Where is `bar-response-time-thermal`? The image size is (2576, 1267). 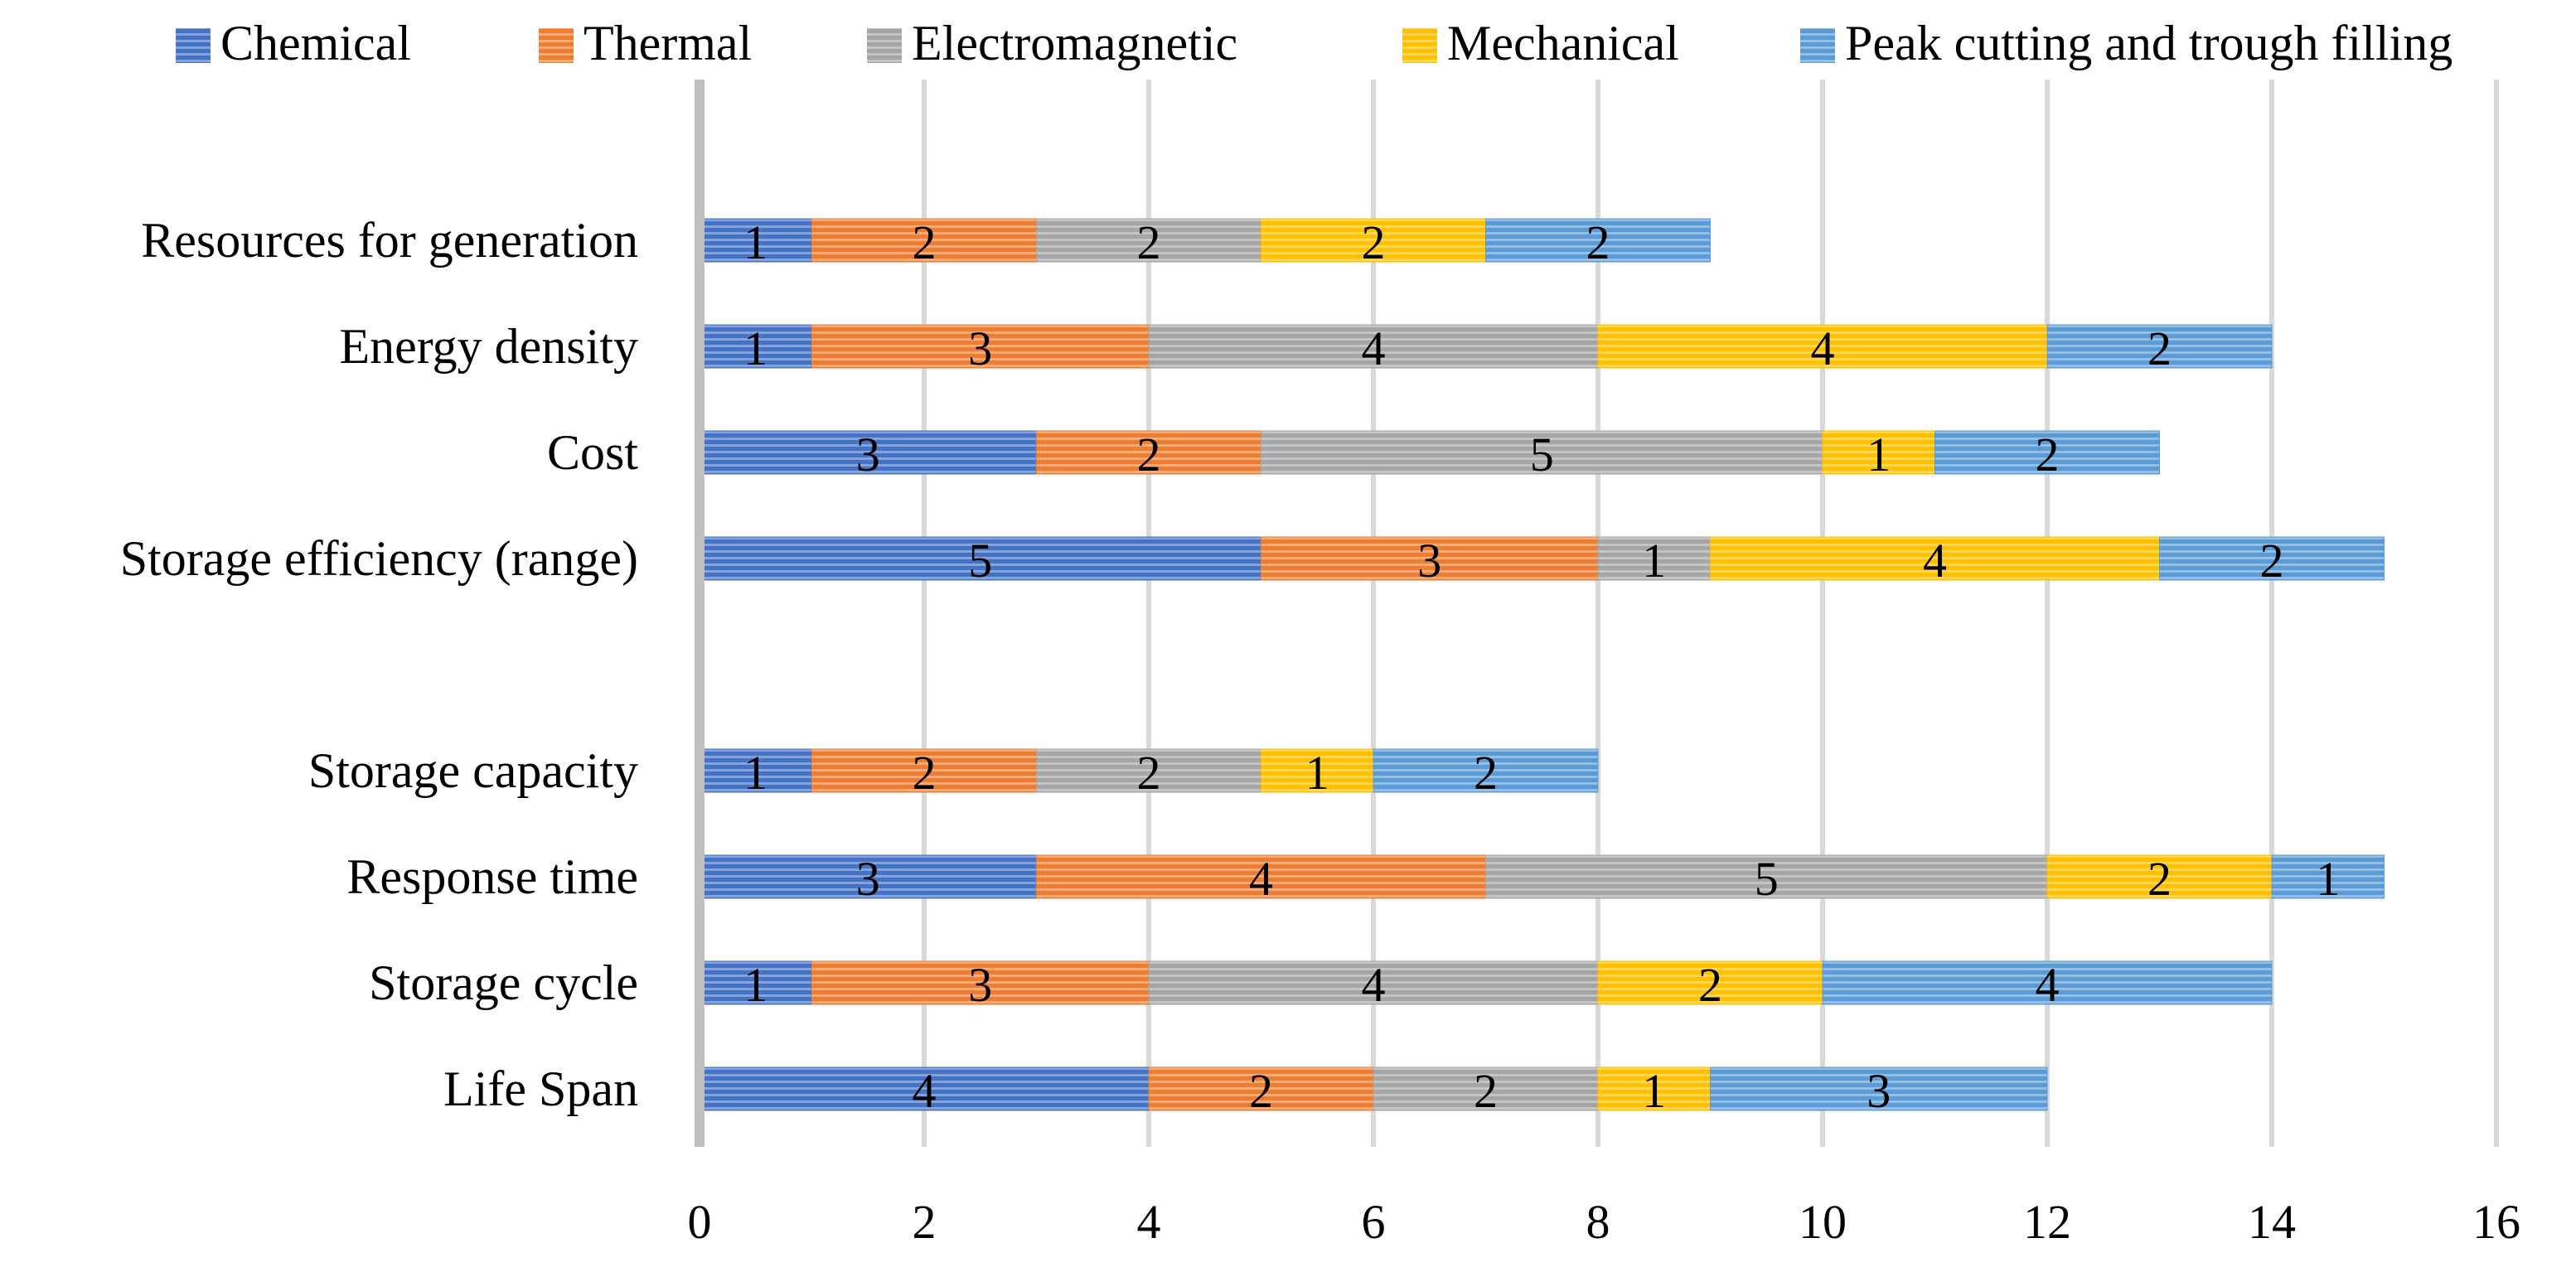
bar-response-time-thermal is located at coordinates (1261, 876).